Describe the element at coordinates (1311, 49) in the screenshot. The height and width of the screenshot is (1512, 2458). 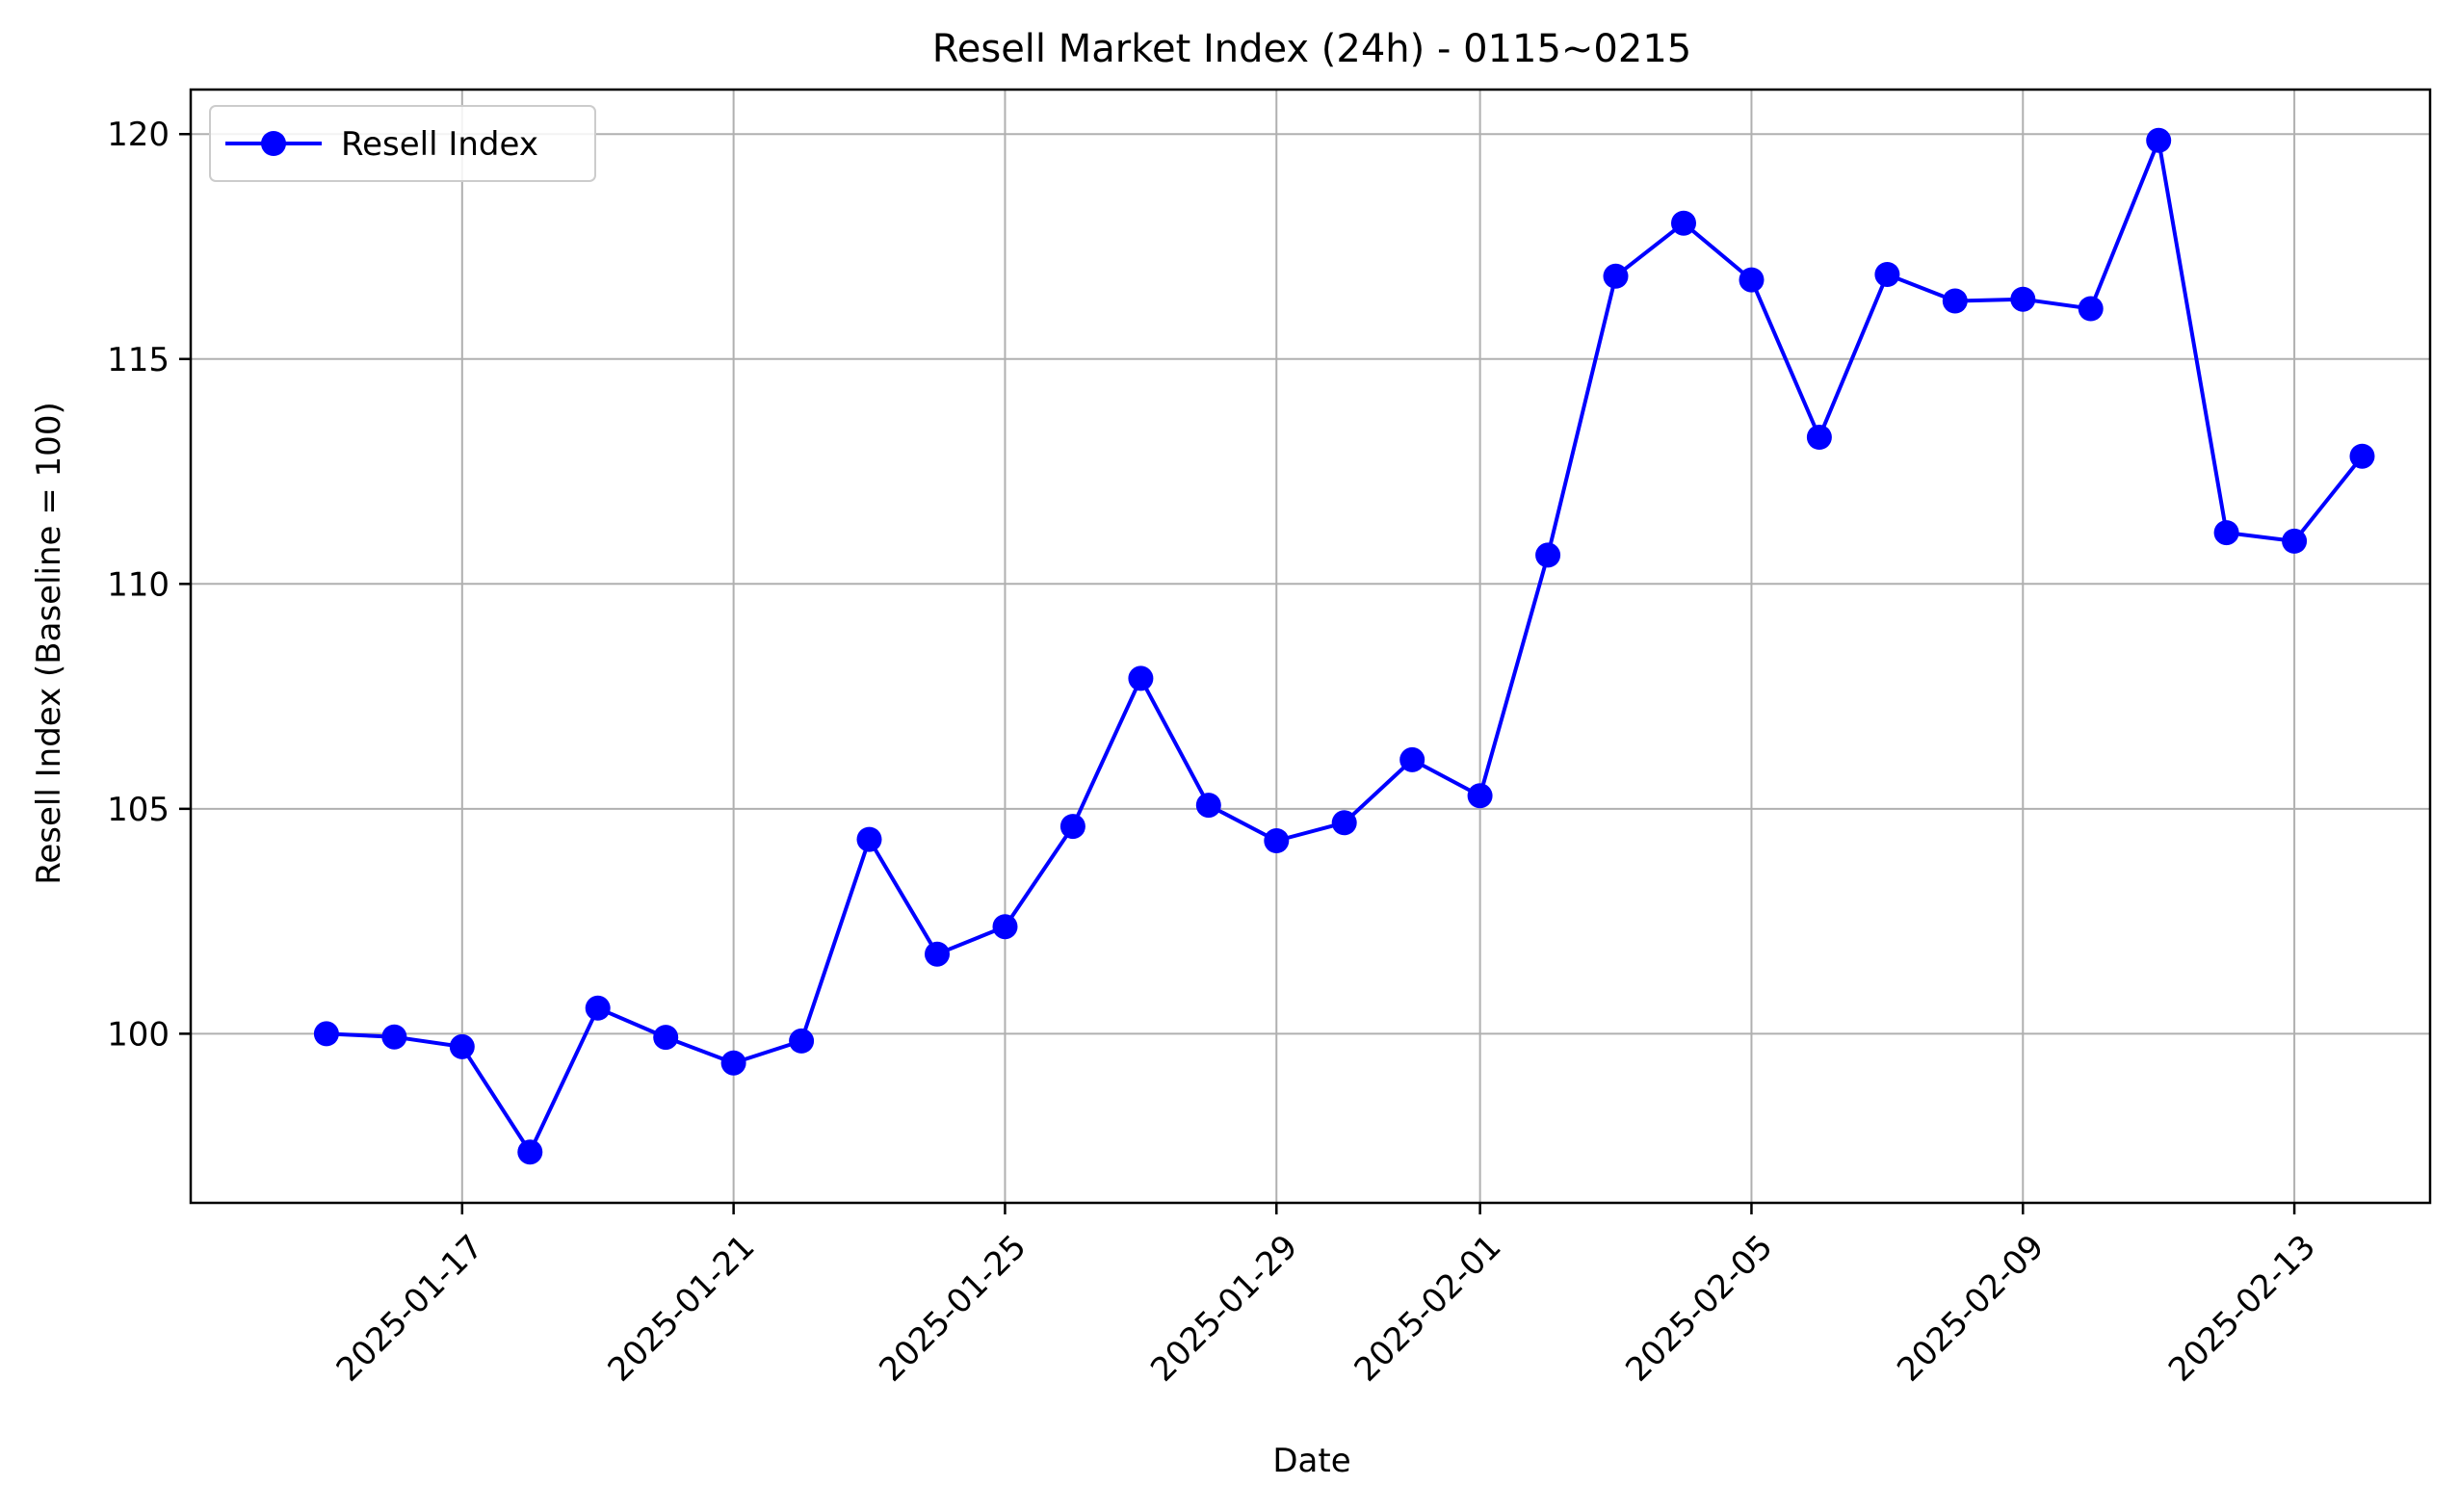
I see `chart-title: Resell Market Index (24h) - 0115~0215` at that location.